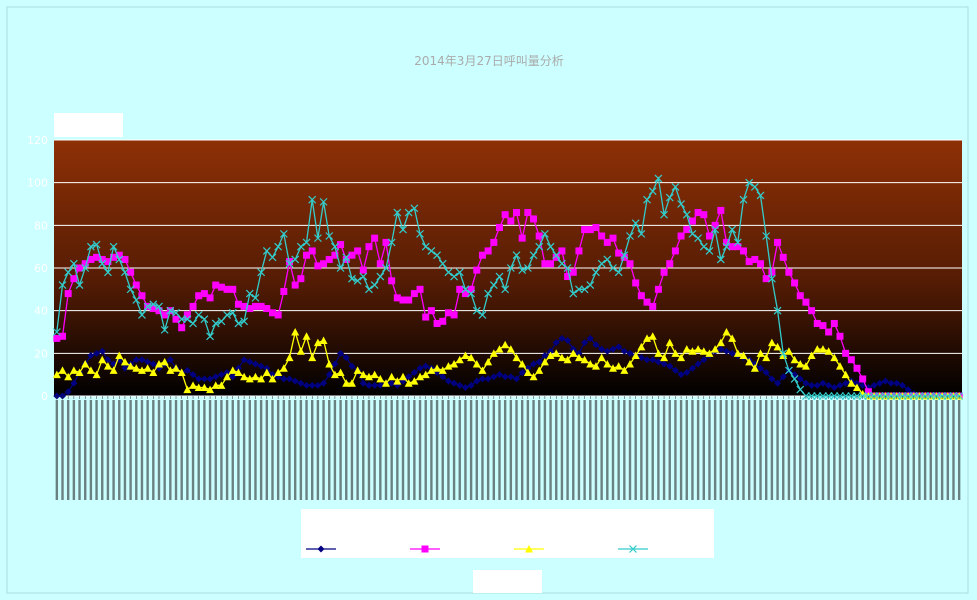 This screenshot has height=600, width=977. What do you see at coordinates (37, 183) in the screenshot?
I see `y-tick-label: 100` at bounding box center [37, 183].